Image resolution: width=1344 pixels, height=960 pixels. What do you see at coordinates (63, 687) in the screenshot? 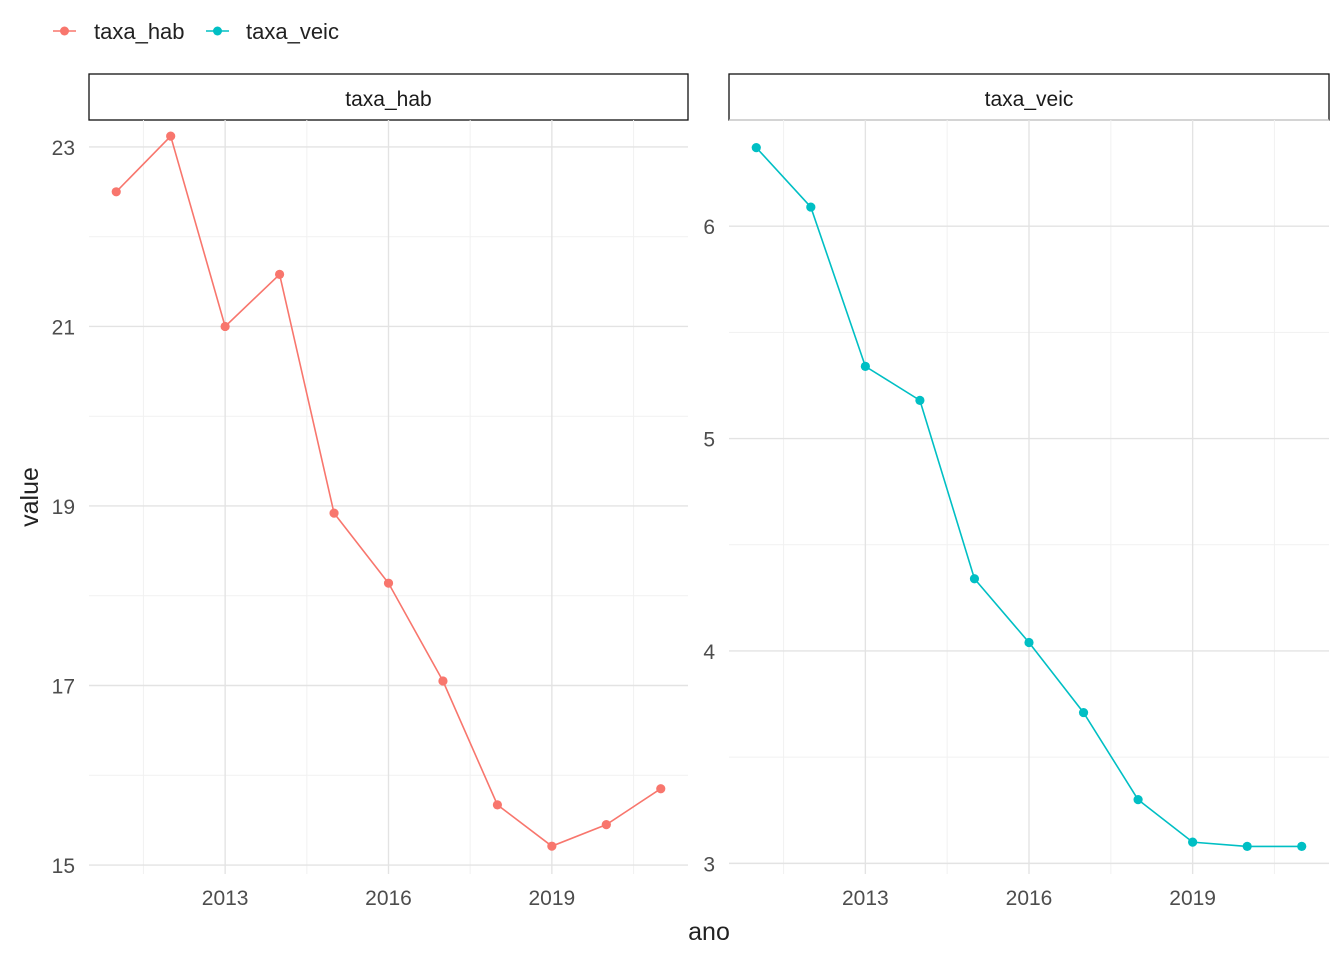
I see `y-tick-label: 17` at bounding box center [63, 687].